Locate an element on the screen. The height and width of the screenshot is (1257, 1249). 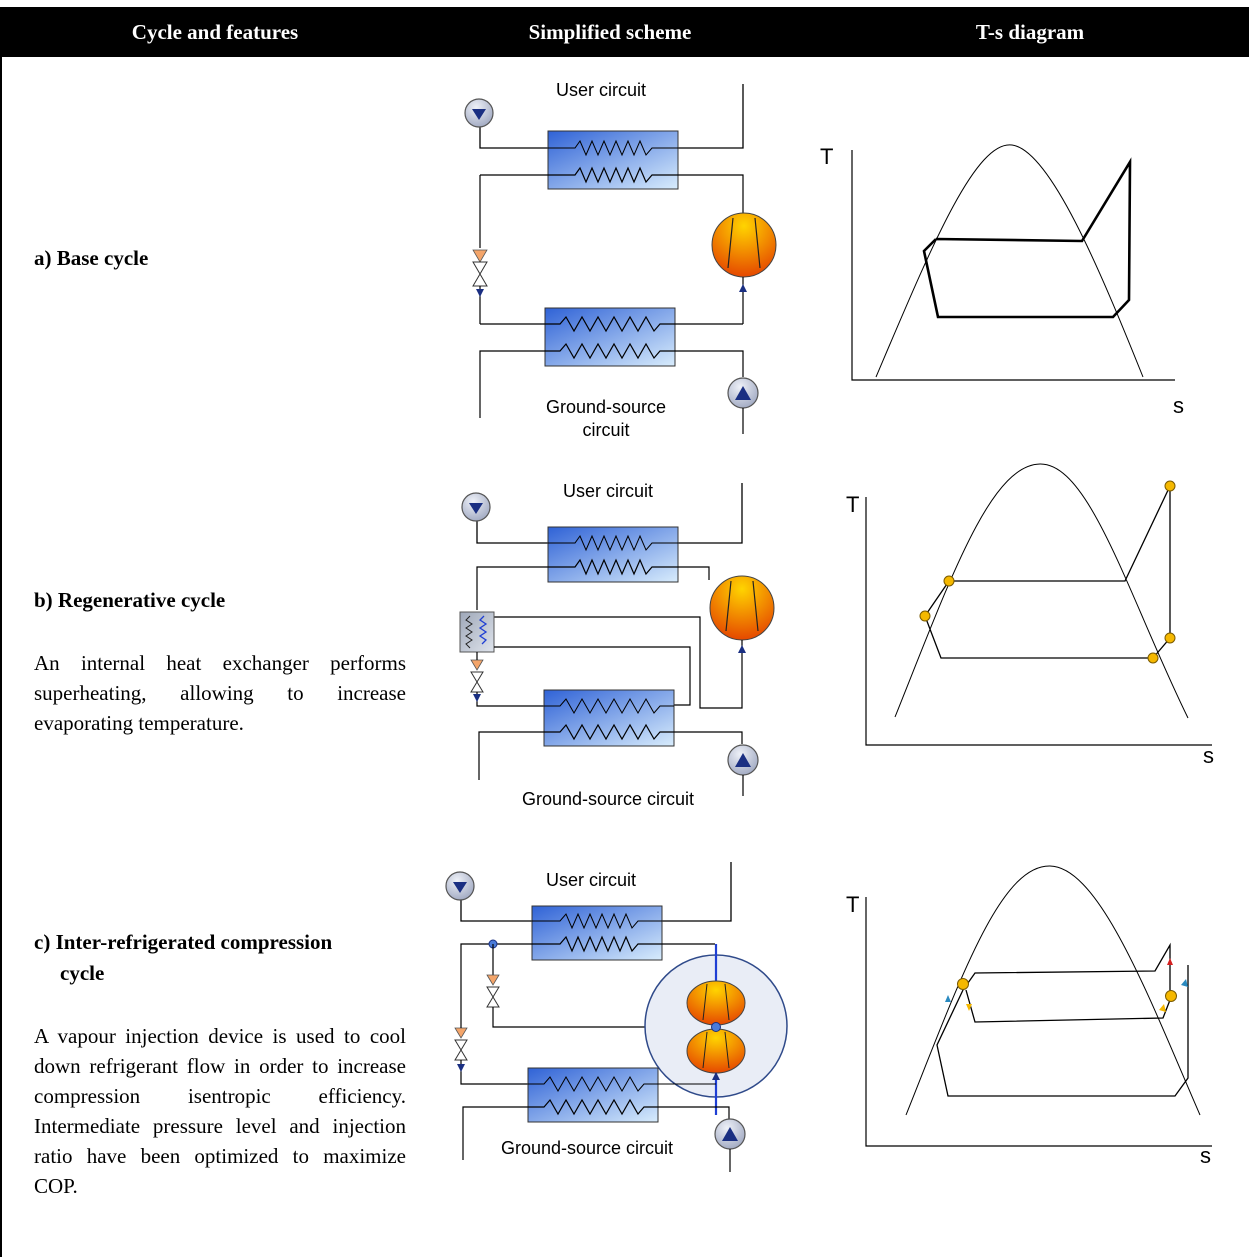
ts-a-saturation-dome is located at coordinates (1009, 261).